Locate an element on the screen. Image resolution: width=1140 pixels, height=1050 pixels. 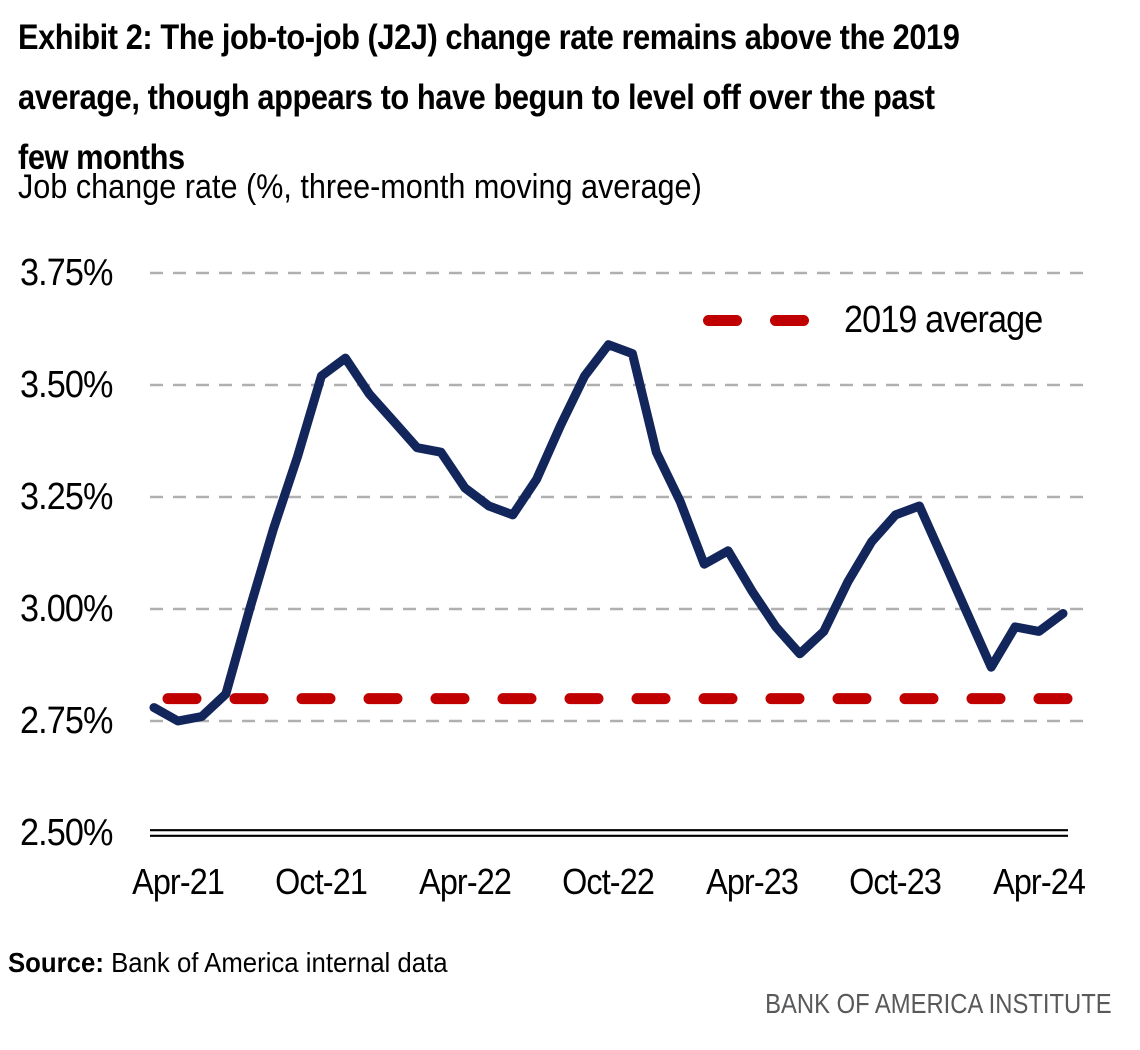
y-tick-label-3-50: 3.50% is located at coordinates (66, 385).